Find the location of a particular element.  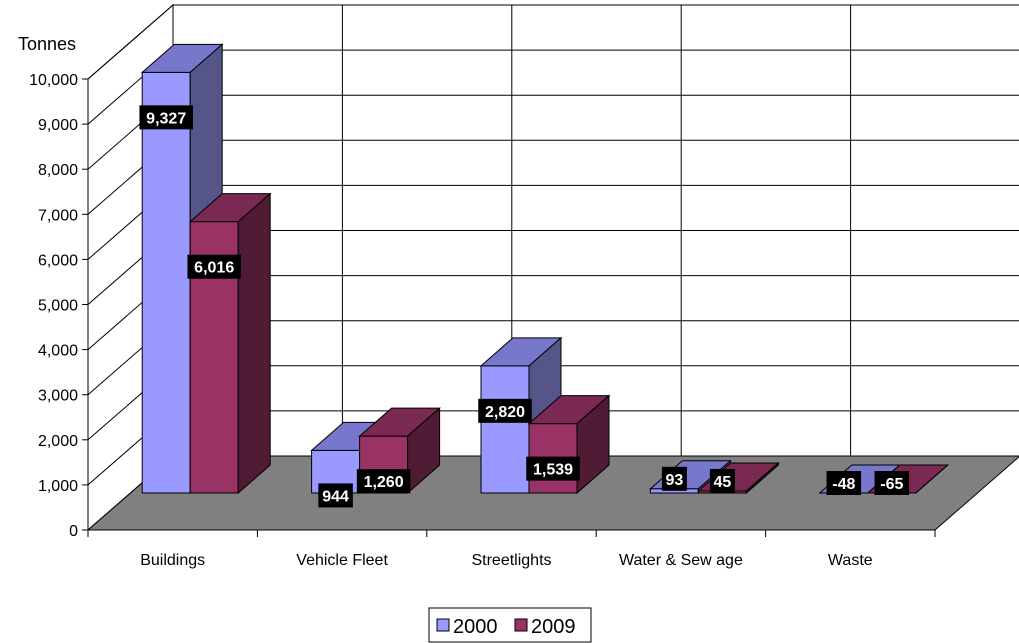

data-label: 2,820 is located at coordinates (505, 410).